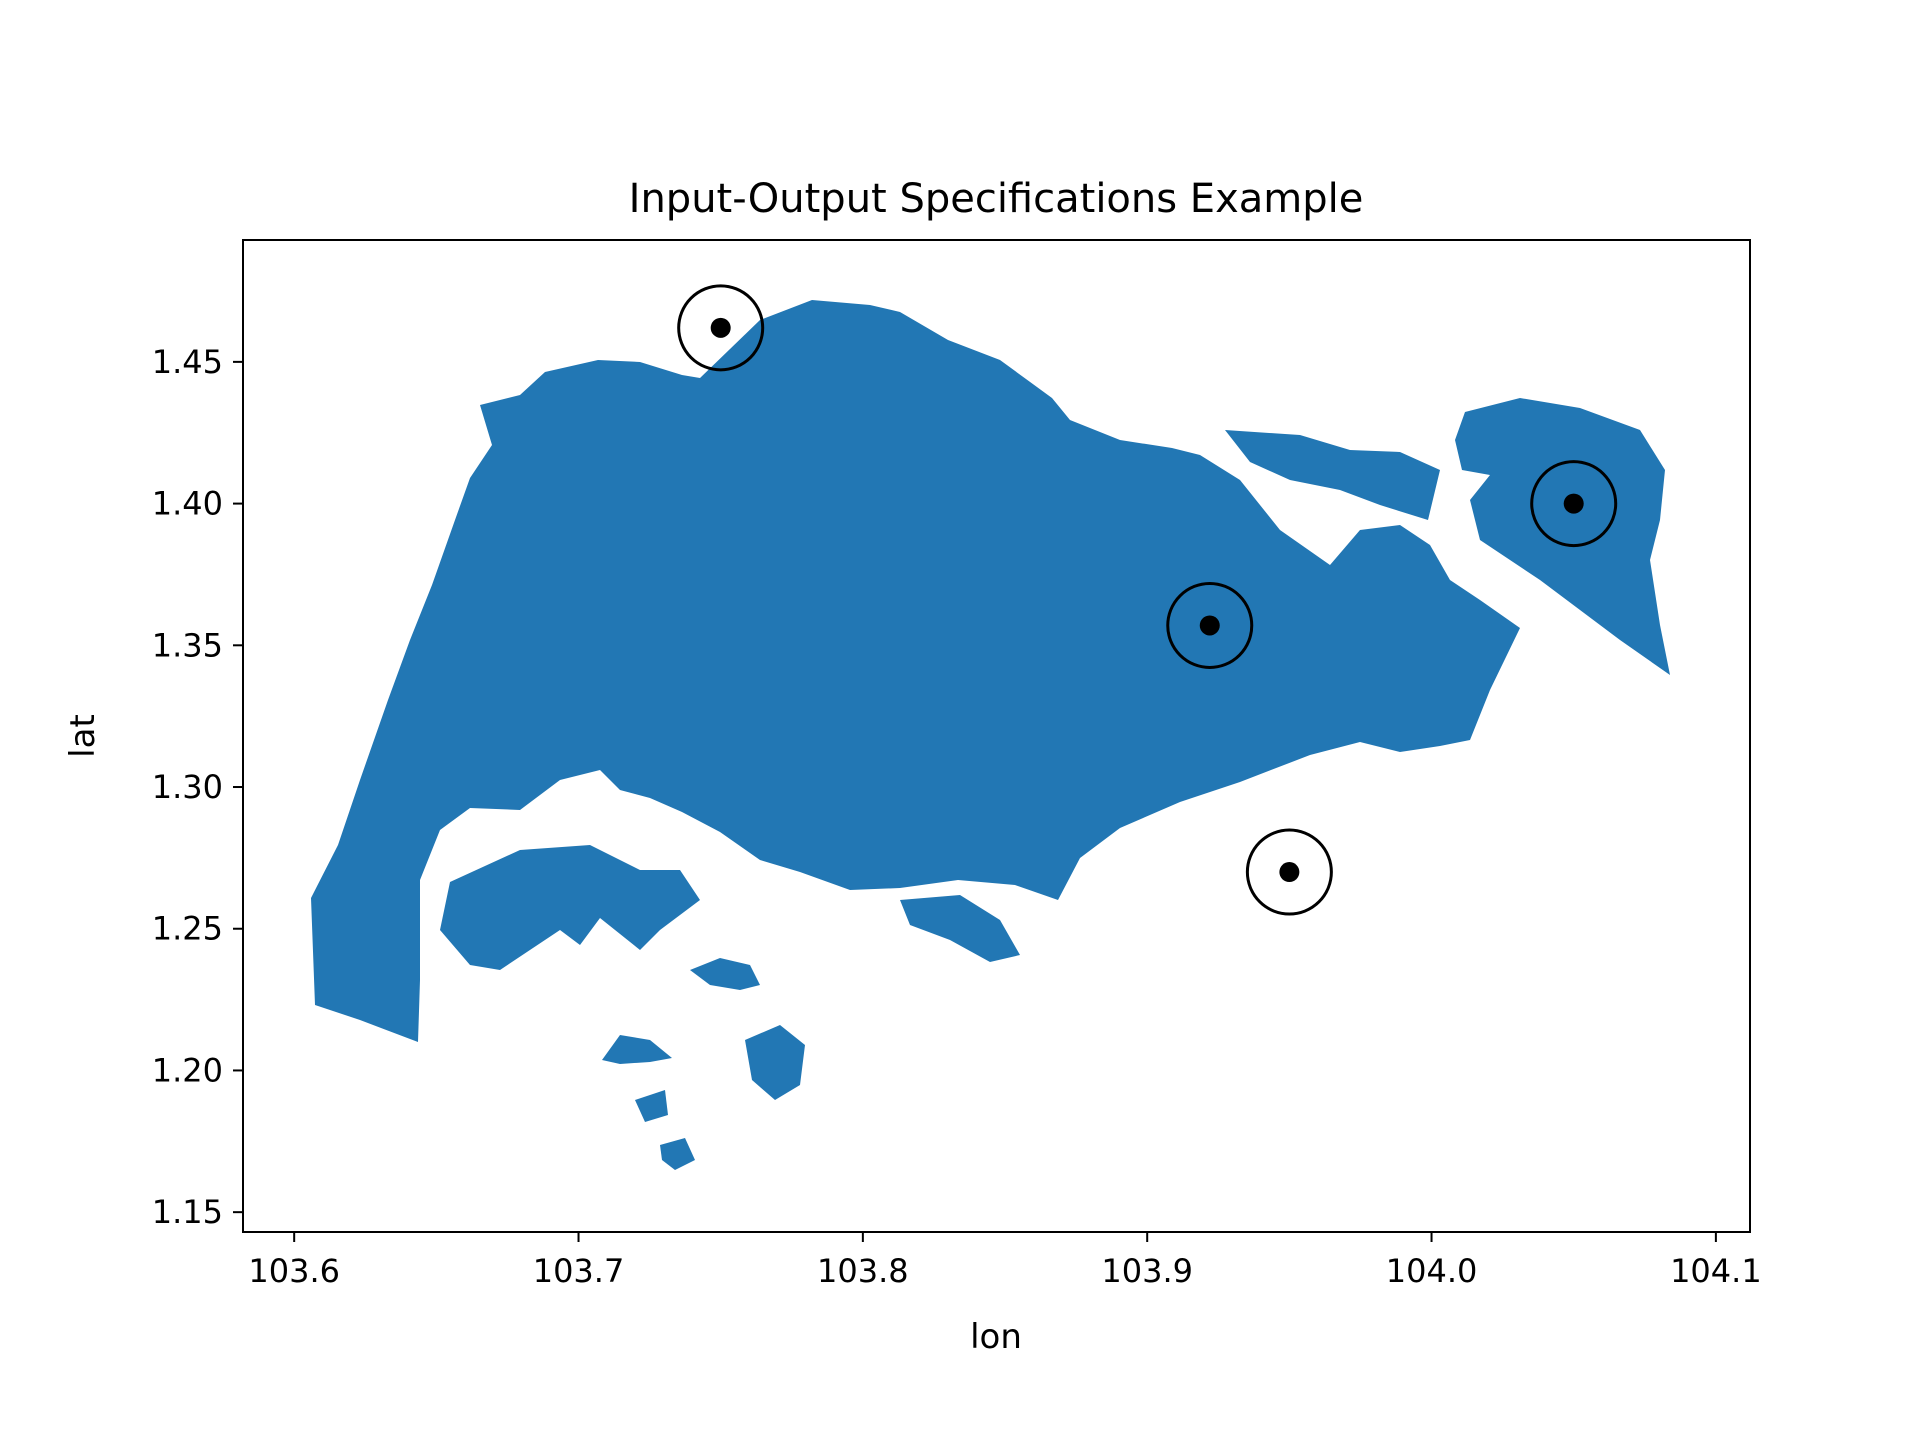 The width and height of the screenshot is (1920, 1440). What do you see at coordinates (863, 1271) in the screenshot?
I see `x-tick-label: 103.8` at bounding box center [863, 1271].